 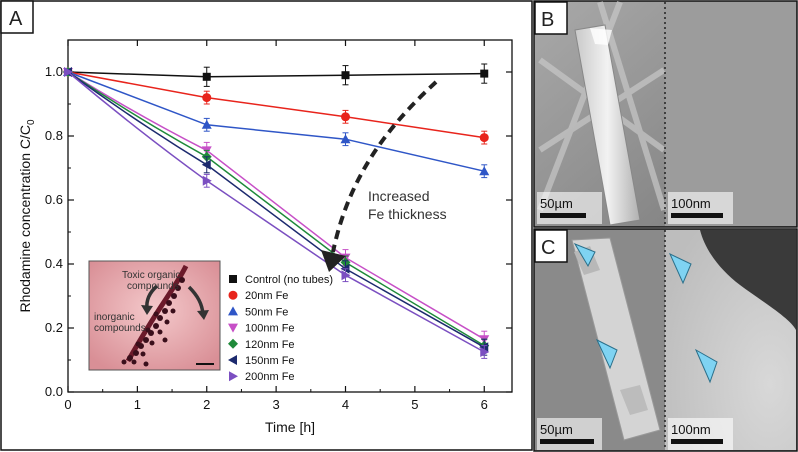 I want to click on x-axis-label: Time [h], so click(x=290, y=427).